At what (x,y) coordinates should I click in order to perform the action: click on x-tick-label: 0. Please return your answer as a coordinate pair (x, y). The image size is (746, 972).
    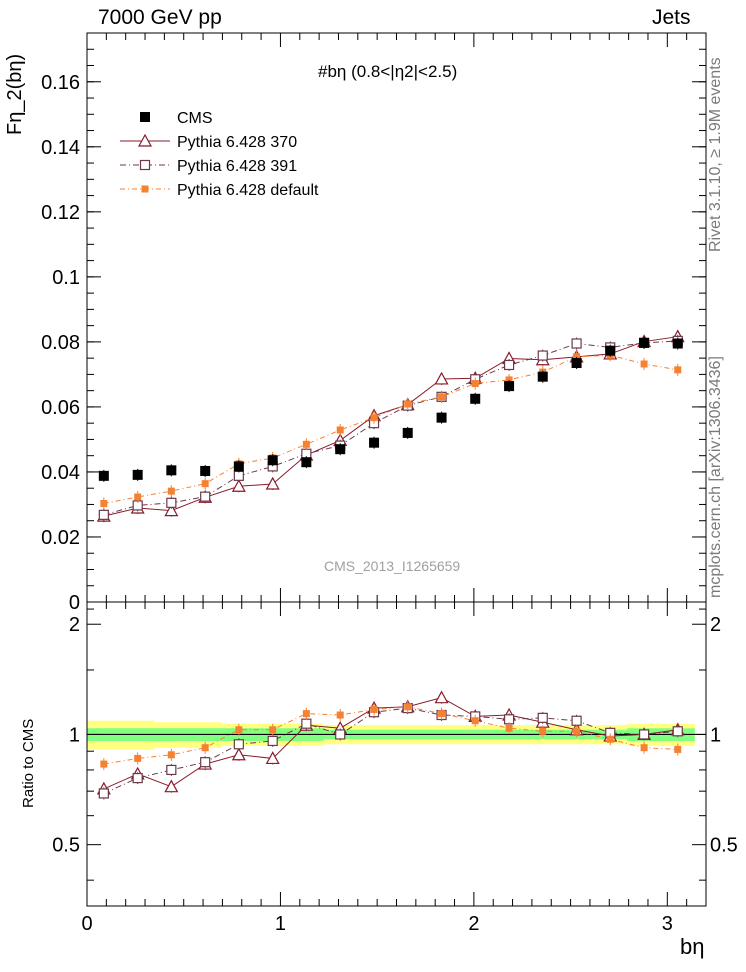
    Looking at the image, I should click on (86, 924).